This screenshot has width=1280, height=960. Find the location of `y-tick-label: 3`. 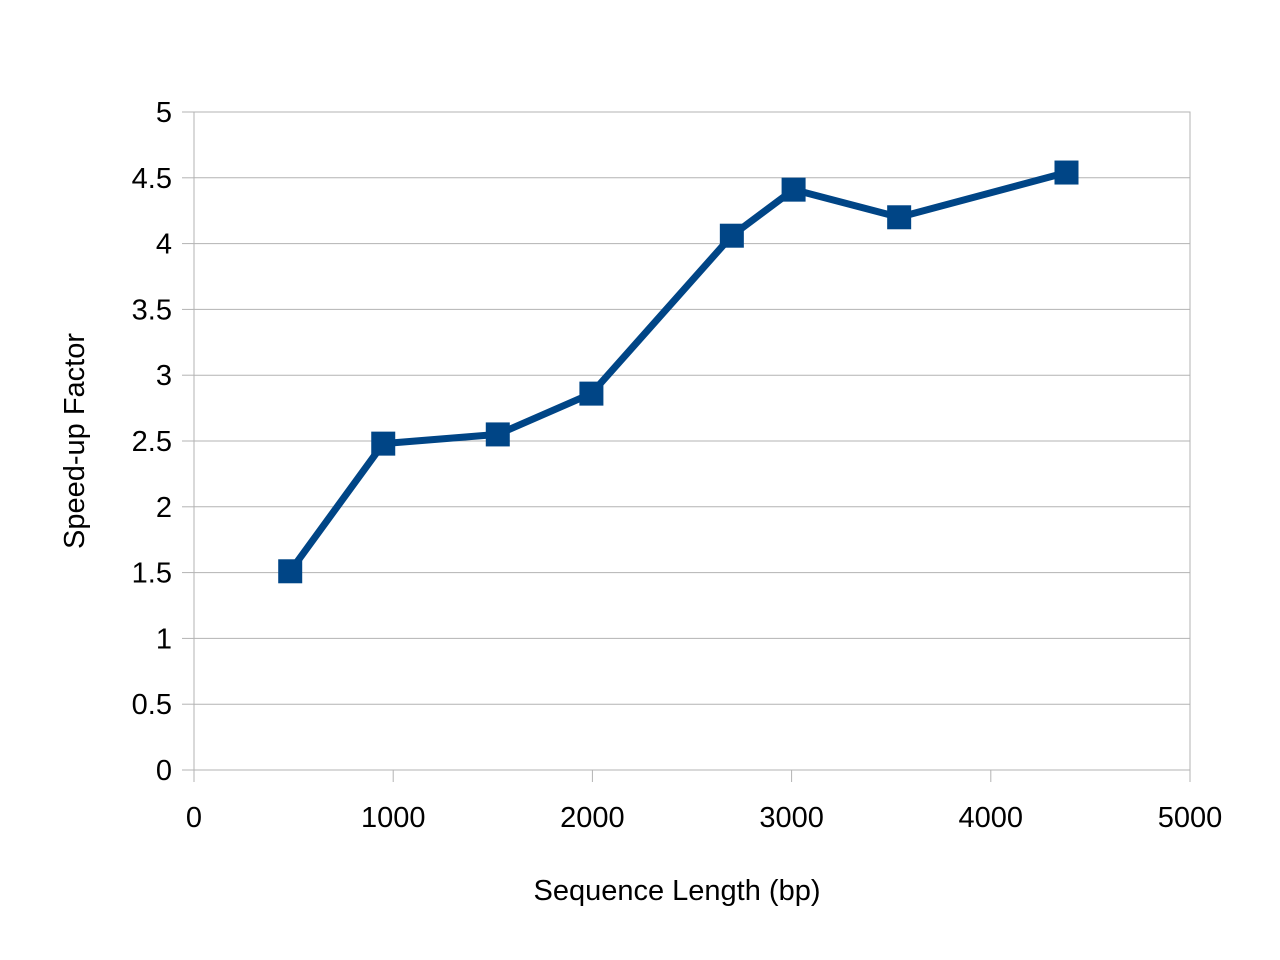

y-tick-label: 3 is located at coordinates (164, 376).